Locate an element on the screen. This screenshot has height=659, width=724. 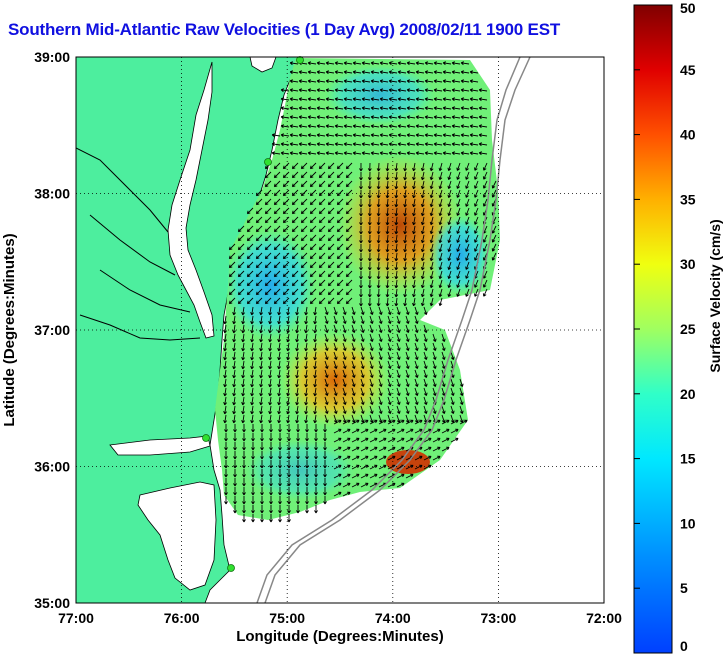
colorbar-label: Surface Velocity (cm/s) is located at coordinates (715, 295).